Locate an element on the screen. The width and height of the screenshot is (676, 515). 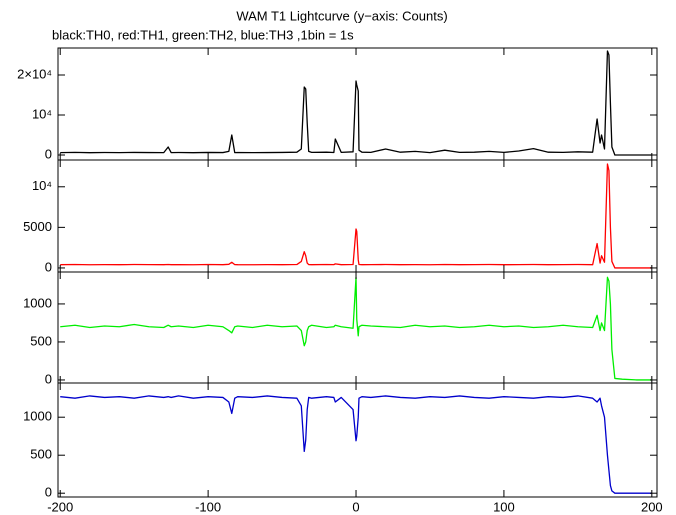
x-tick-label: -200 is located at coordinates (60, 506).